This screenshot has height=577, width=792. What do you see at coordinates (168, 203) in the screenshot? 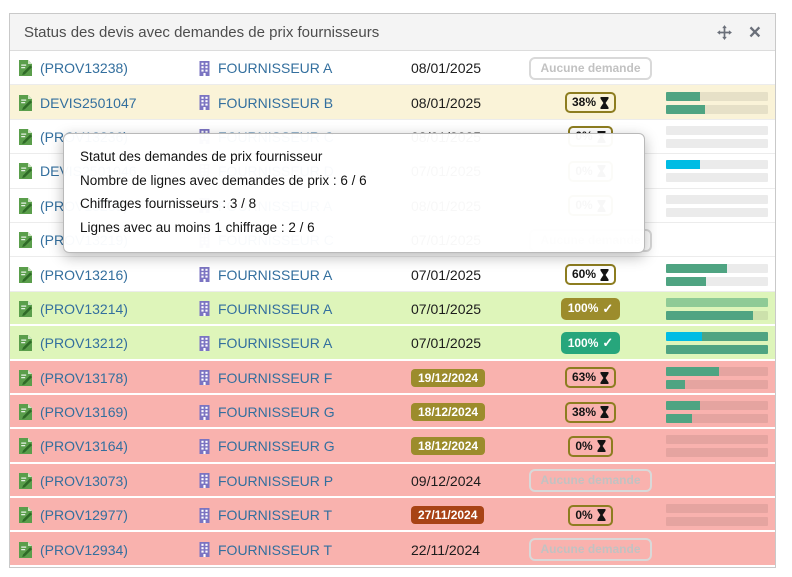
I see `tooltip-line-chiffrages: Chiffrages fournisseurs : 3 / 8` at bounding box center [168, 203].